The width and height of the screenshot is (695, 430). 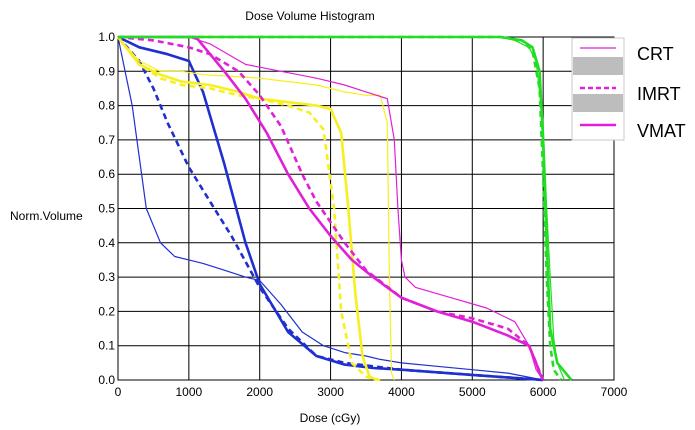 What do you see at coordinates (106, 380) in the screenshot?
I see `y-tick-label: 0.0` at bounding box center [106, 380].